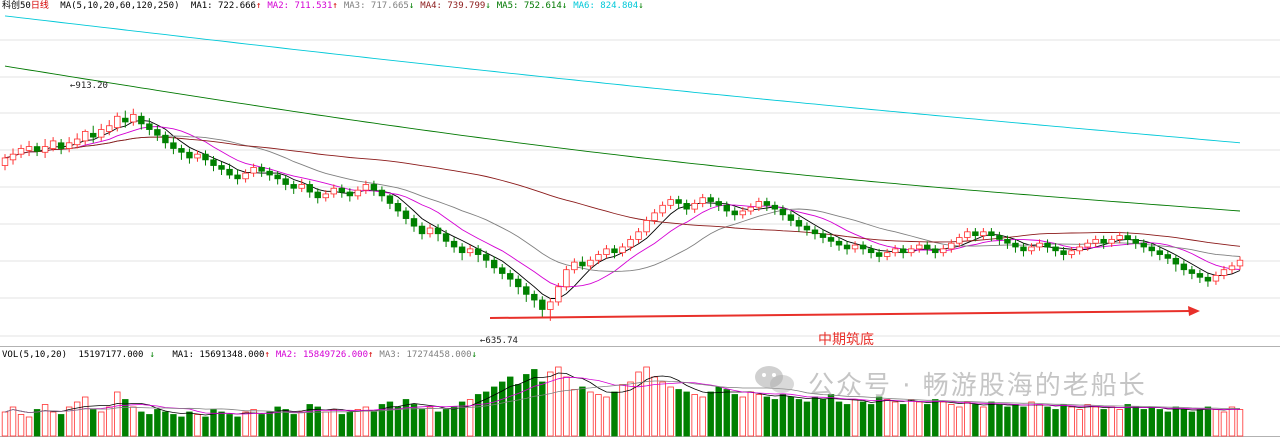  What do you see at coordinates (977, 386) in the screenshot?
I see `watermark: 公众号 · 畅游股海的老船长` at bounding box center [977, 386].